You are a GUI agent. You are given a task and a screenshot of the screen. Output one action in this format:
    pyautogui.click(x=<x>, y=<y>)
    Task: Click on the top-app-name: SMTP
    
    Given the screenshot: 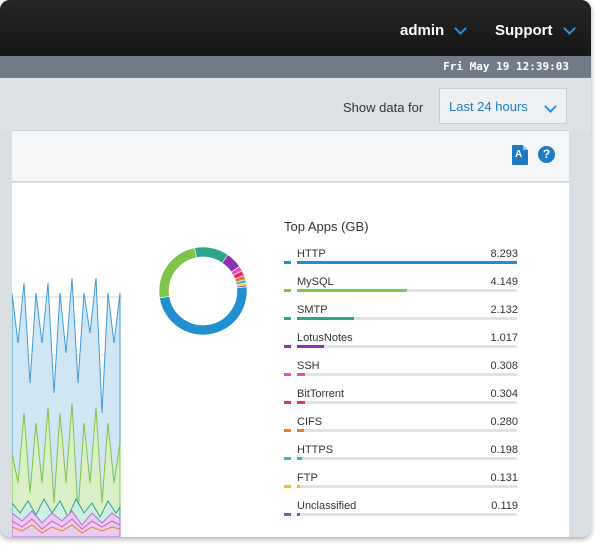 What is the action you would take?
    pyautogui.click(x=312, y=310)
    